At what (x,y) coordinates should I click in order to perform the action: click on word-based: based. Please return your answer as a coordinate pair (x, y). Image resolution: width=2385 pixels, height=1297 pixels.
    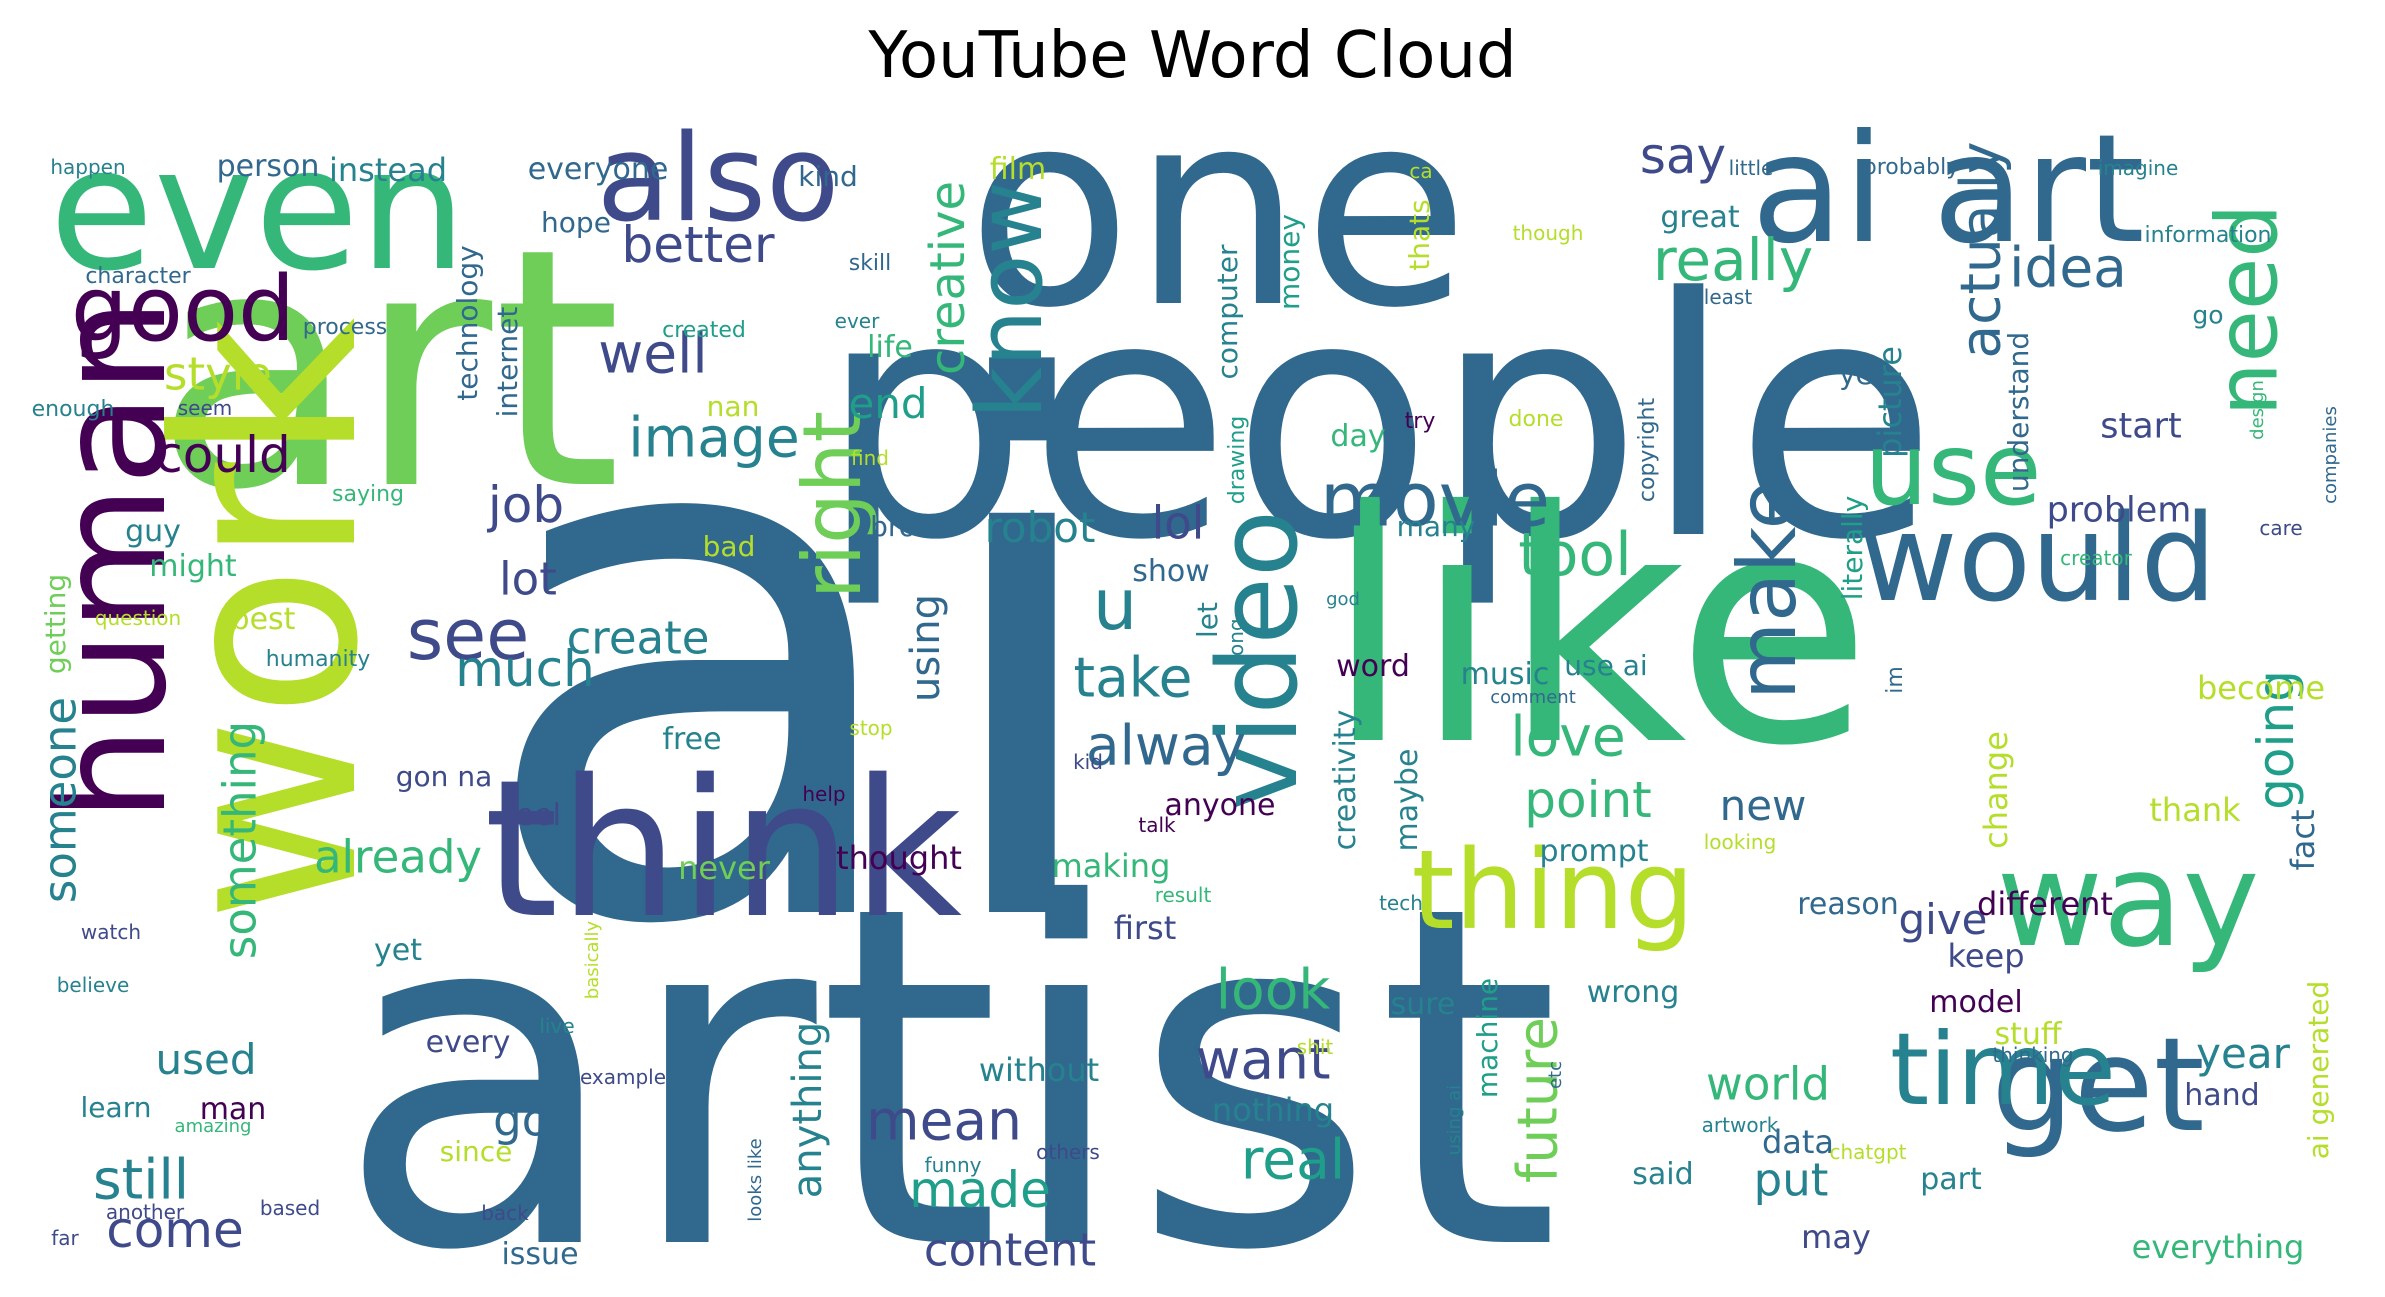
    Looking at the image, I should click on (290, 1208).